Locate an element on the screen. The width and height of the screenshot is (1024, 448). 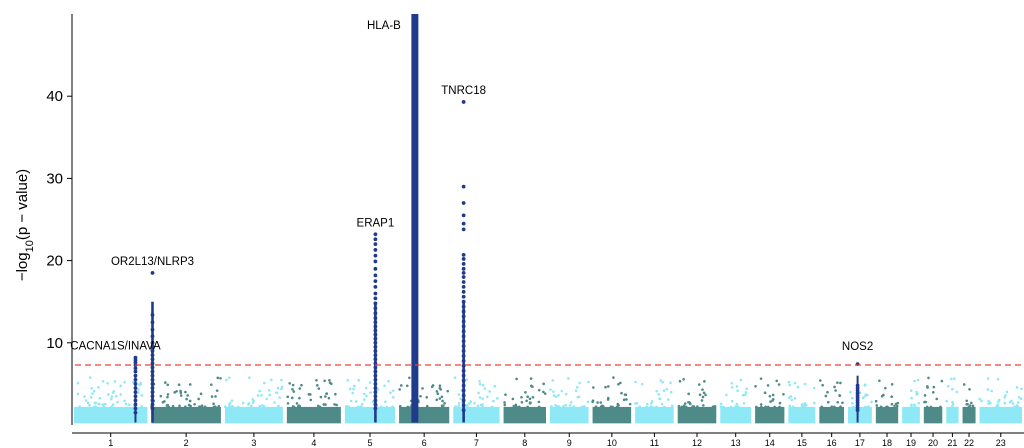
x-tick-label: 19 is located at coordinates (911, 443).